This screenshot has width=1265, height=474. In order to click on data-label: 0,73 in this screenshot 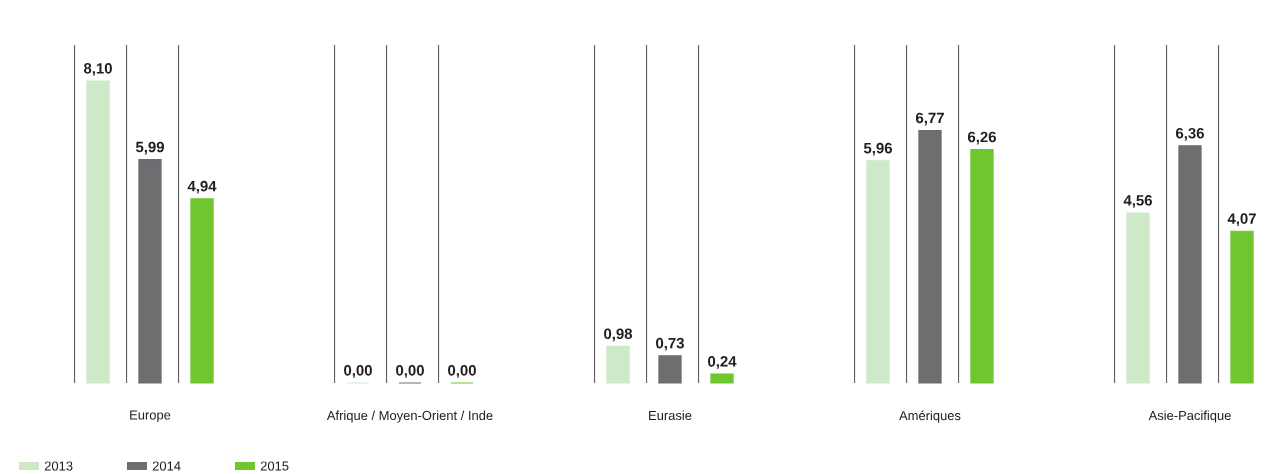, I will do `click(670, 344)`.